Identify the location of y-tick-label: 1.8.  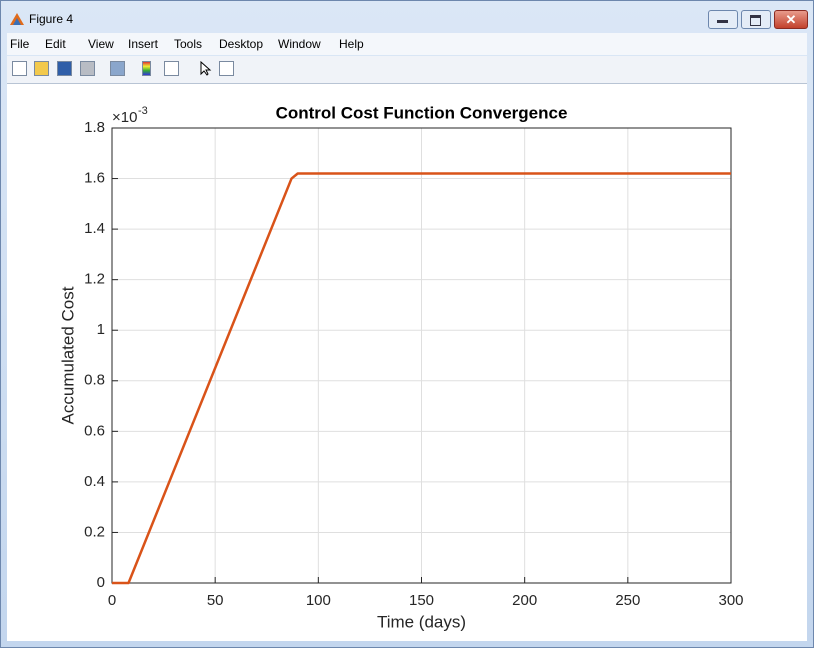
(94, 127).